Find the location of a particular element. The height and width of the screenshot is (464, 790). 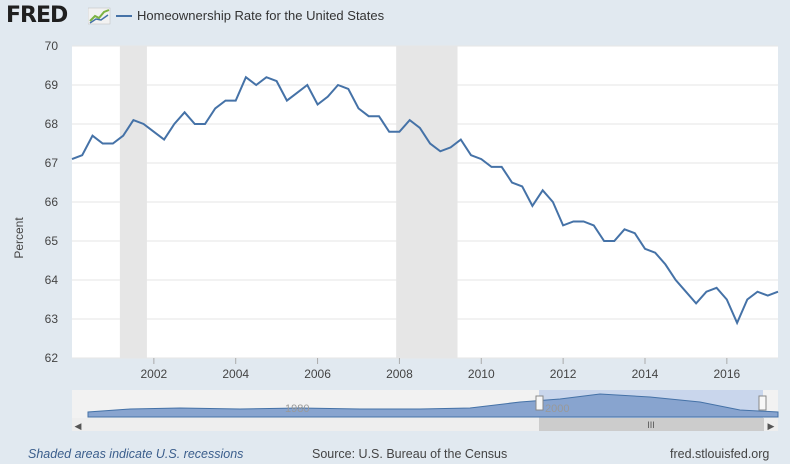

x-tick-label: 2002 is located at coordinates (154, 374).